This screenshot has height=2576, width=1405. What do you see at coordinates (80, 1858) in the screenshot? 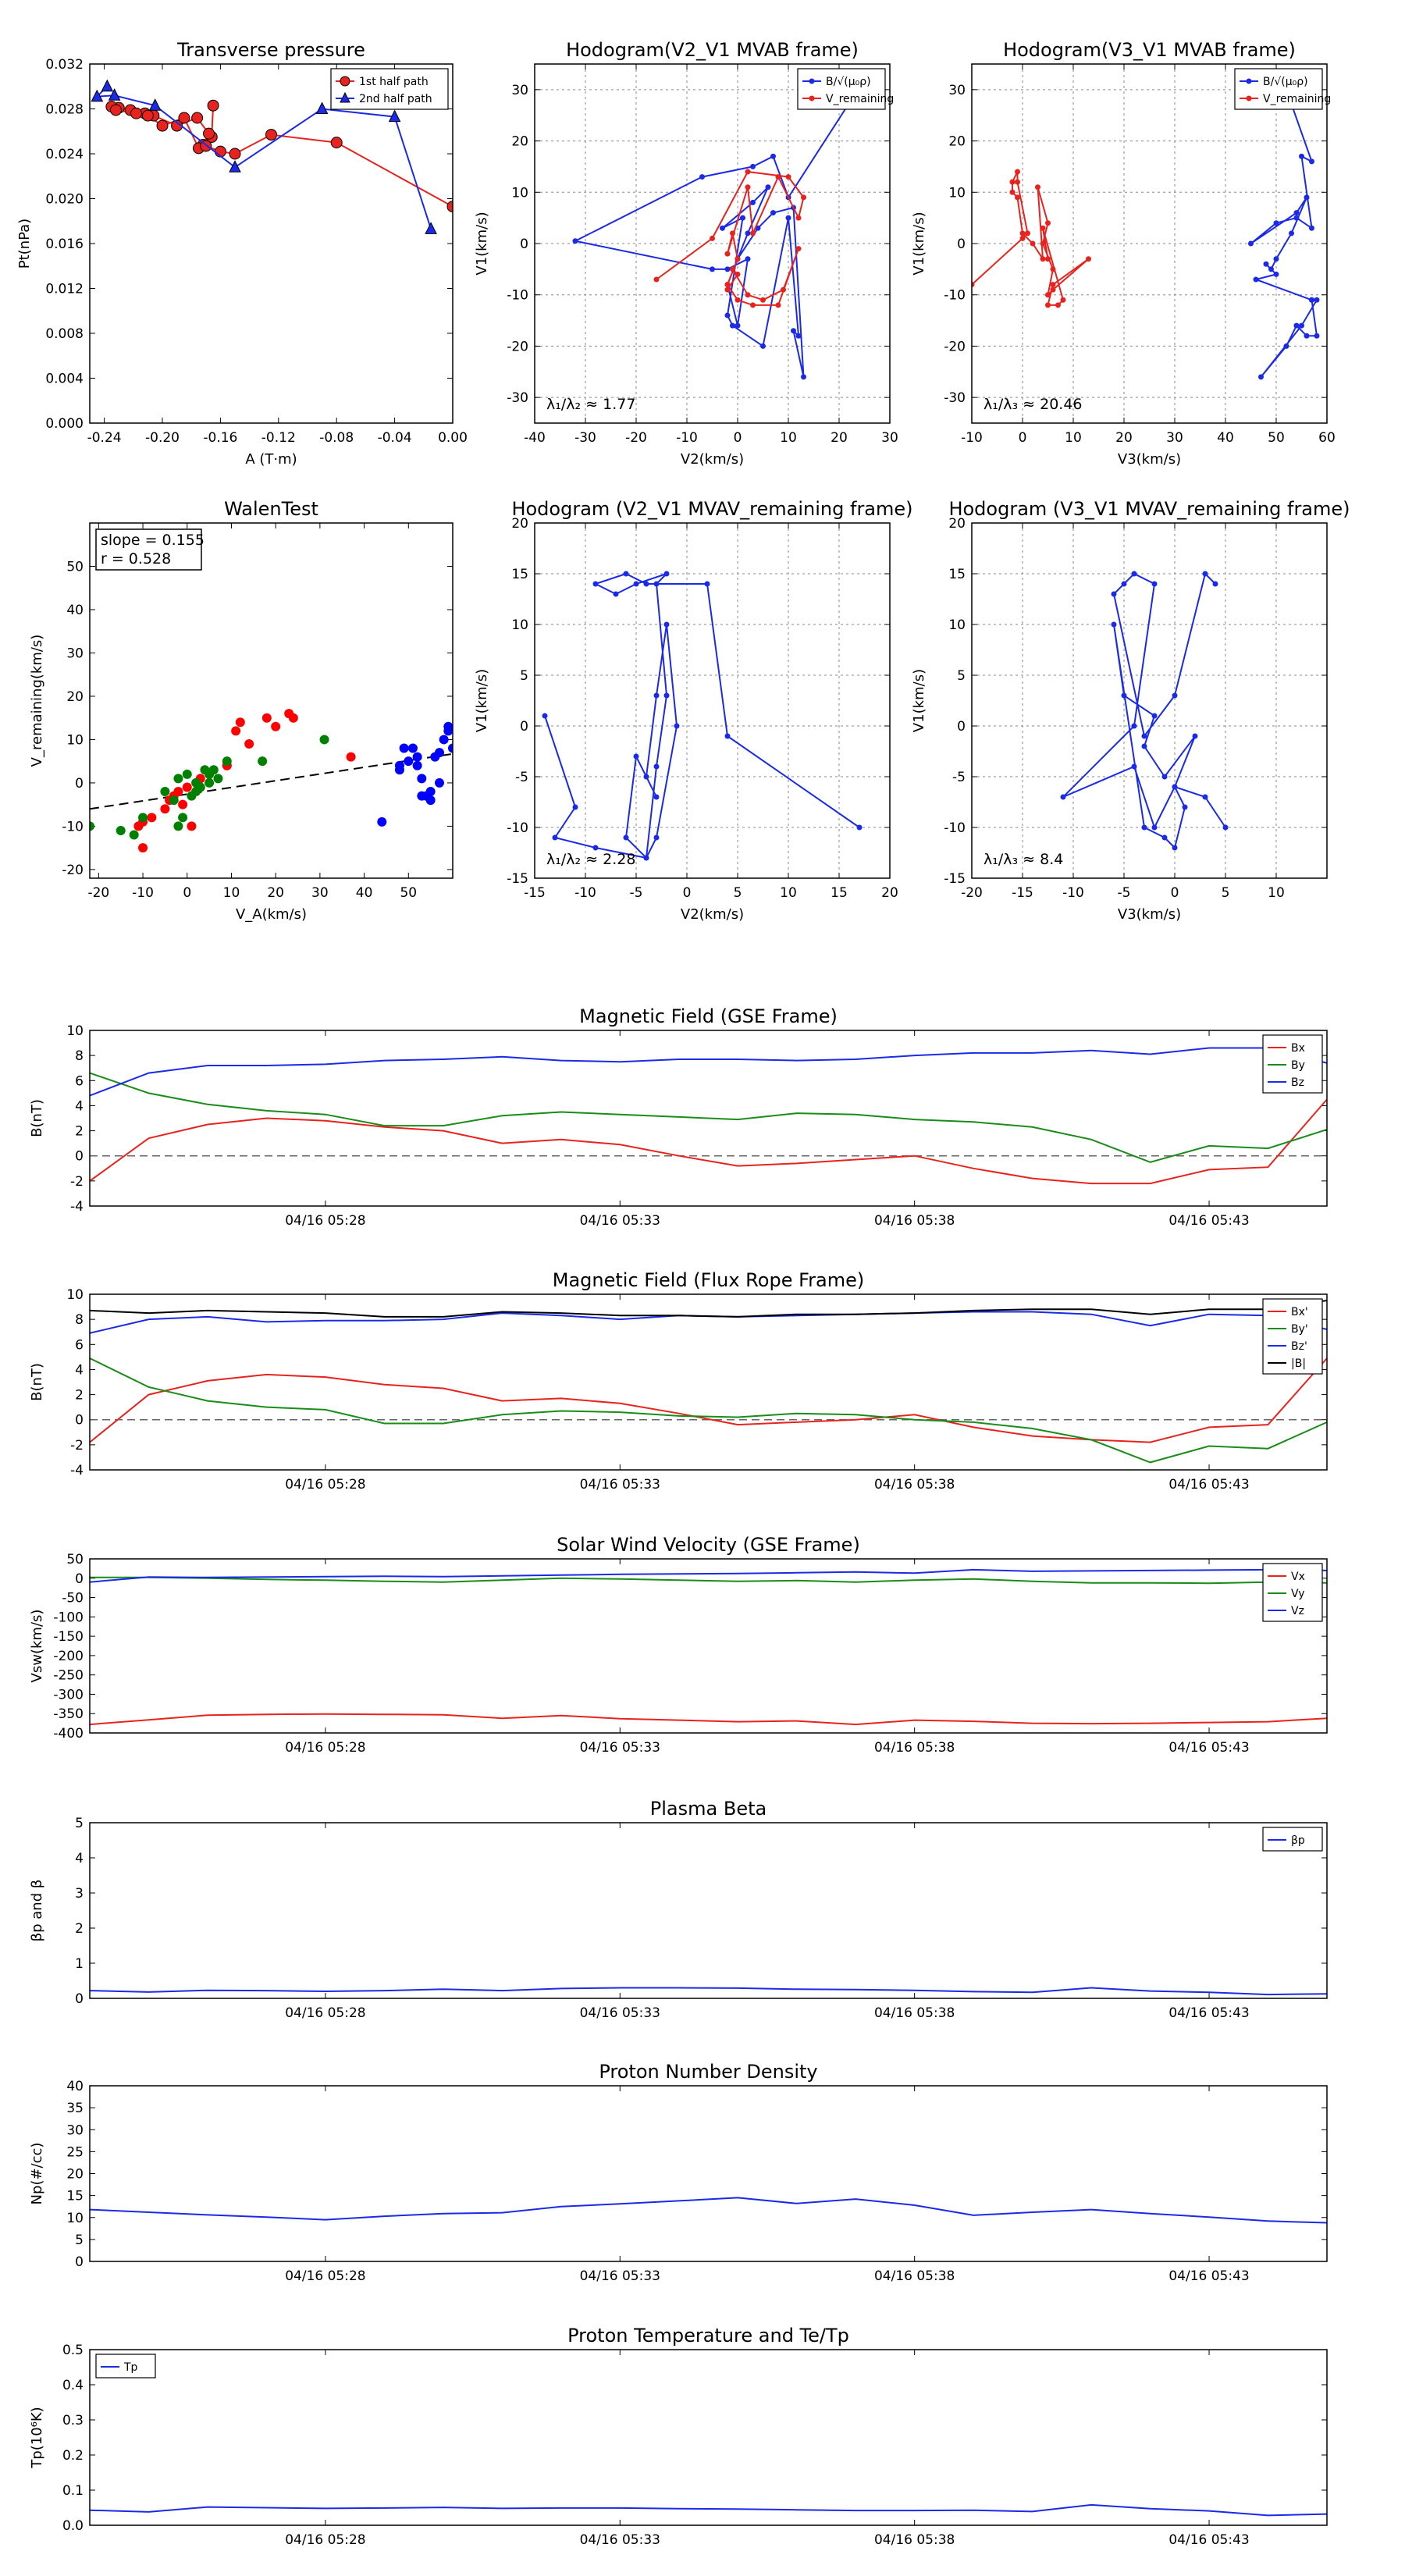
I see `y-tick-label: 4` at bounding box center [80, 1858].